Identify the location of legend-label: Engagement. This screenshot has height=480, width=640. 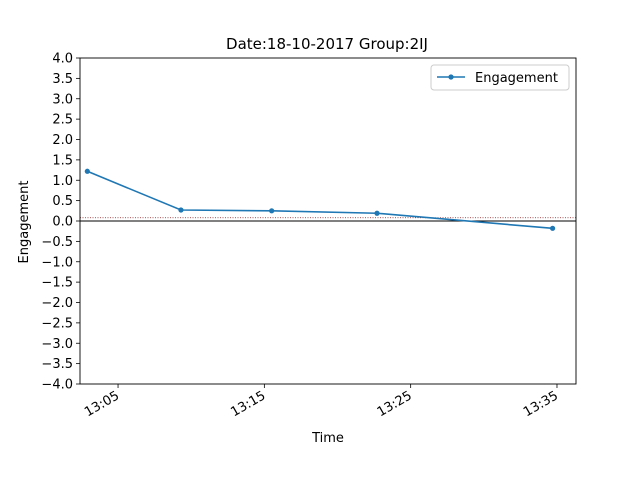
(516, 78).